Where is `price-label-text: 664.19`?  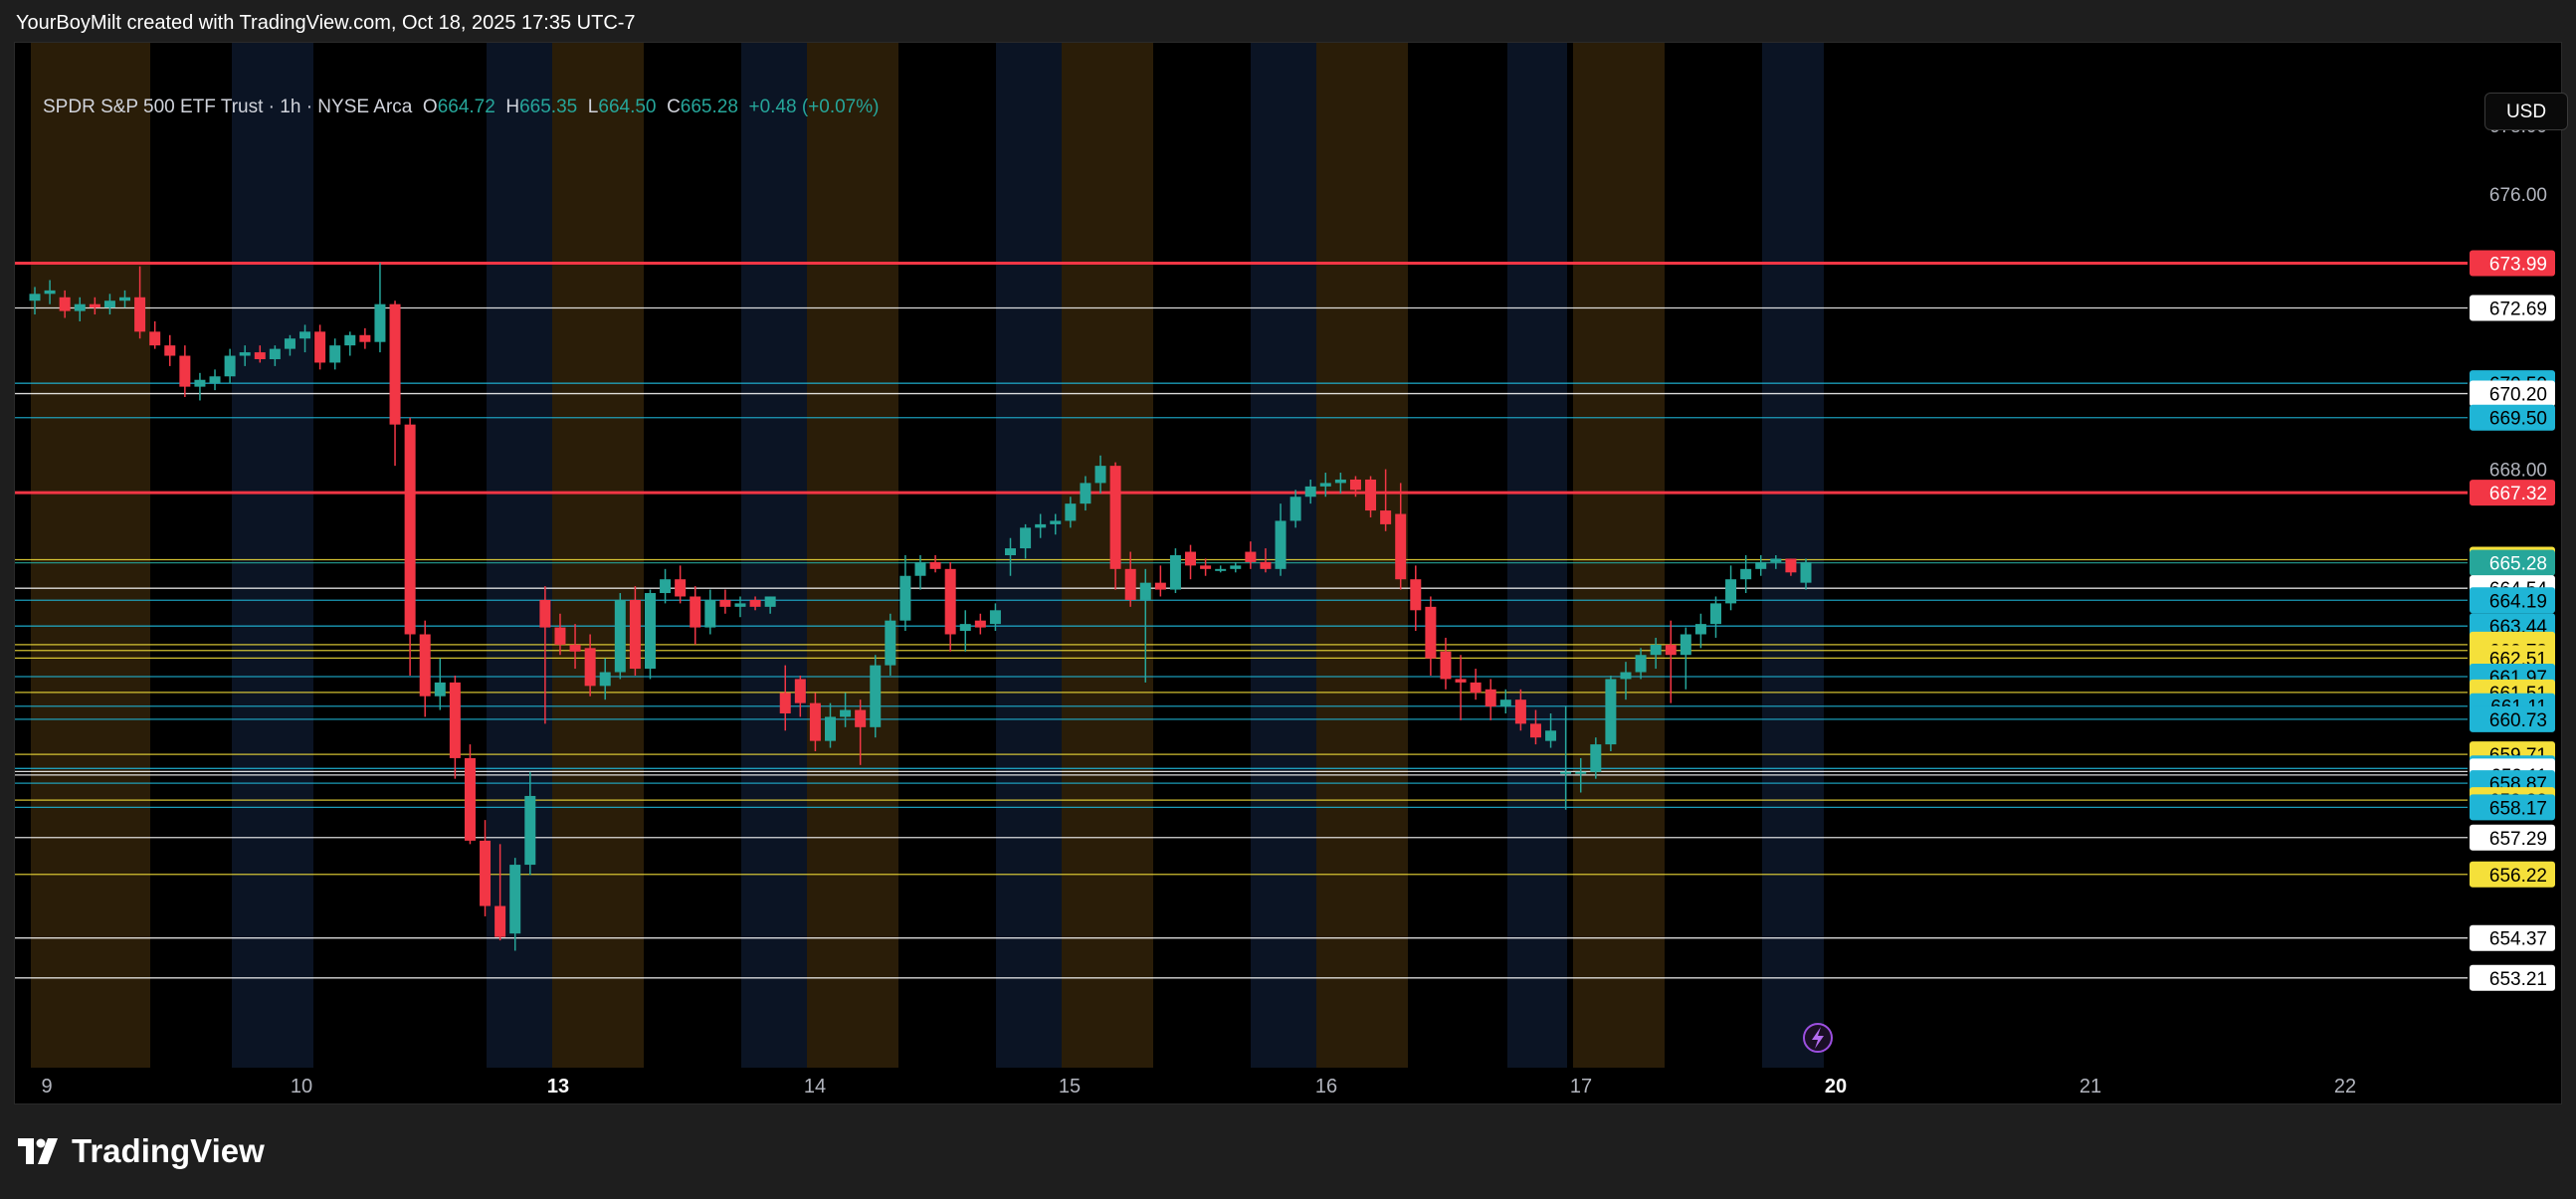
price-label-text: 664.19 is located at coordinates (2518, 602).